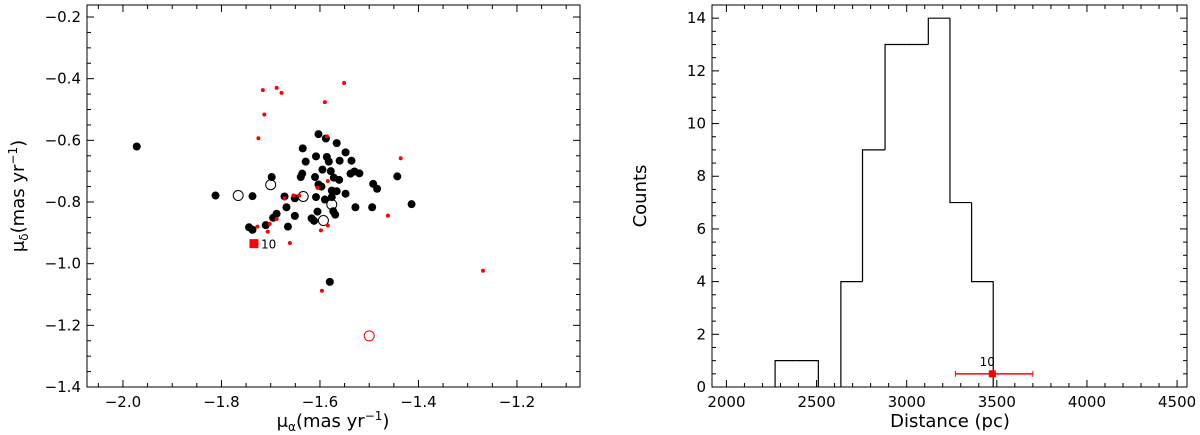 This screenshot has height=435, width=1200. I want to click on y-tick-label: −1.4, so click(63, 387).